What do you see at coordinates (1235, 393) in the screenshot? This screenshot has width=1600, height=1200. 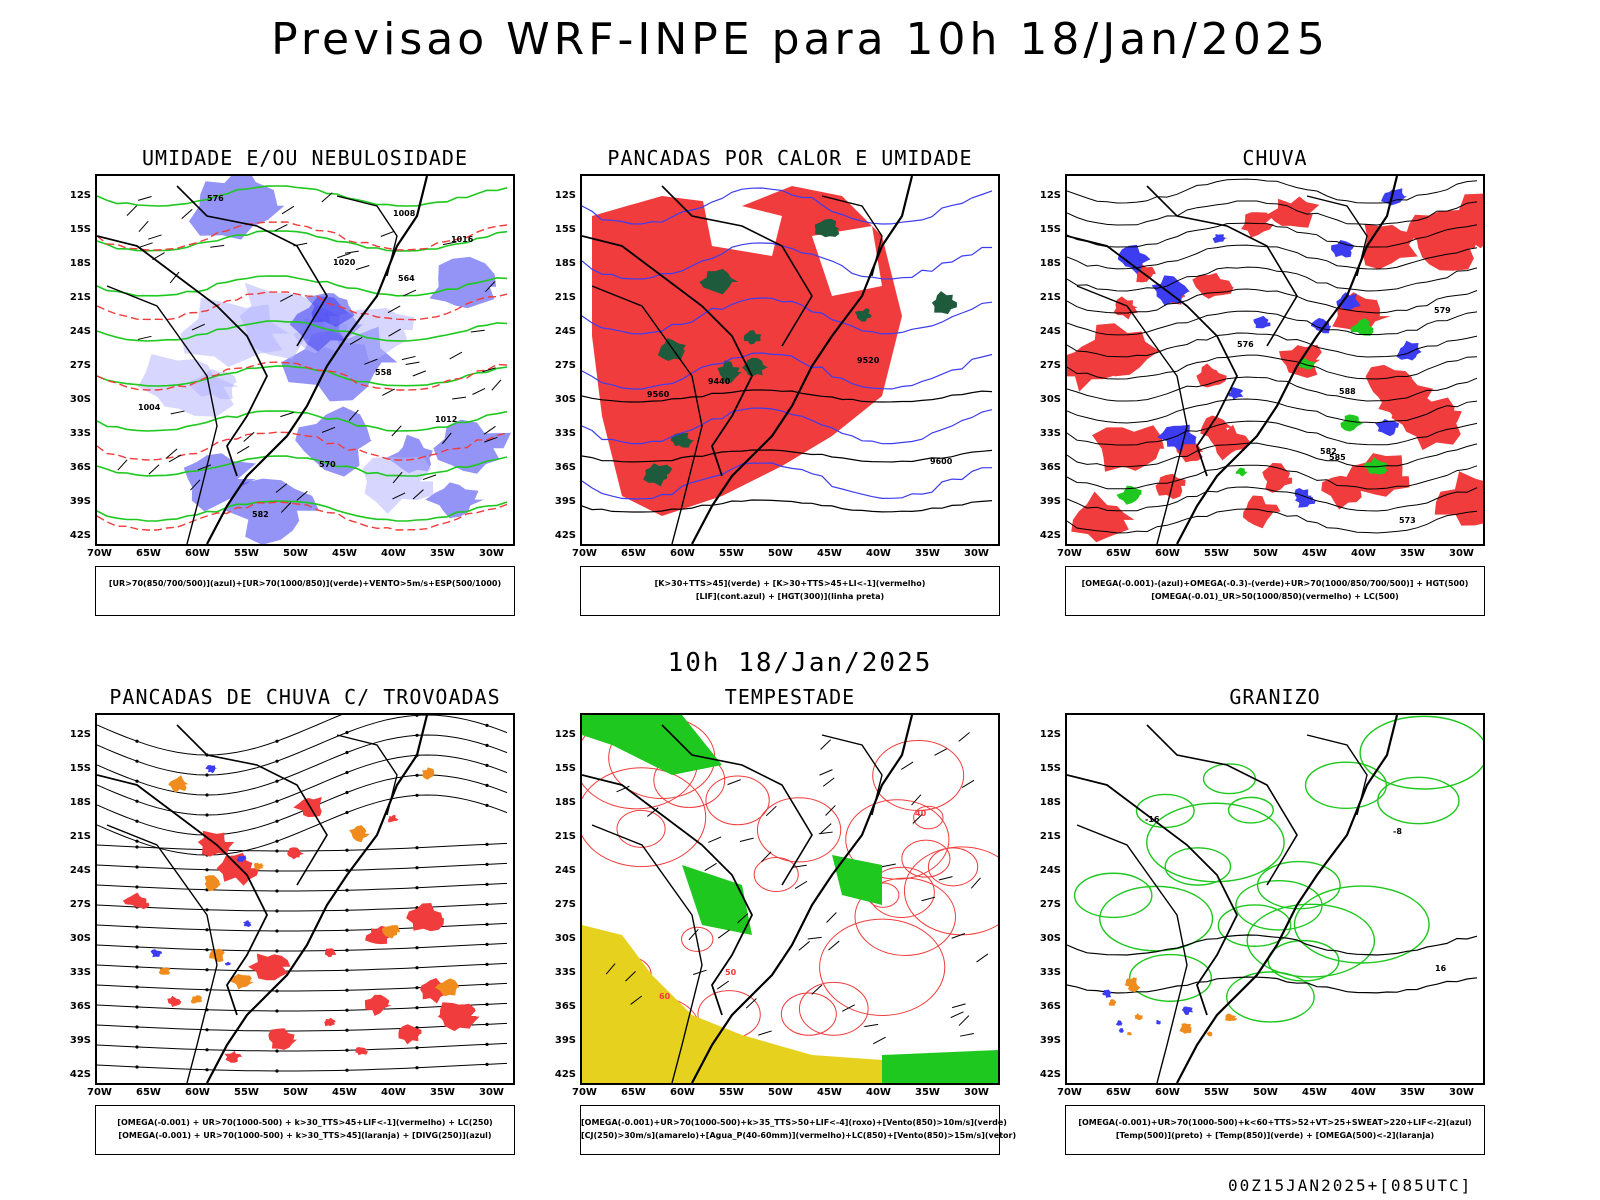 I see `omega-area` at bounding box center [1235, 393].